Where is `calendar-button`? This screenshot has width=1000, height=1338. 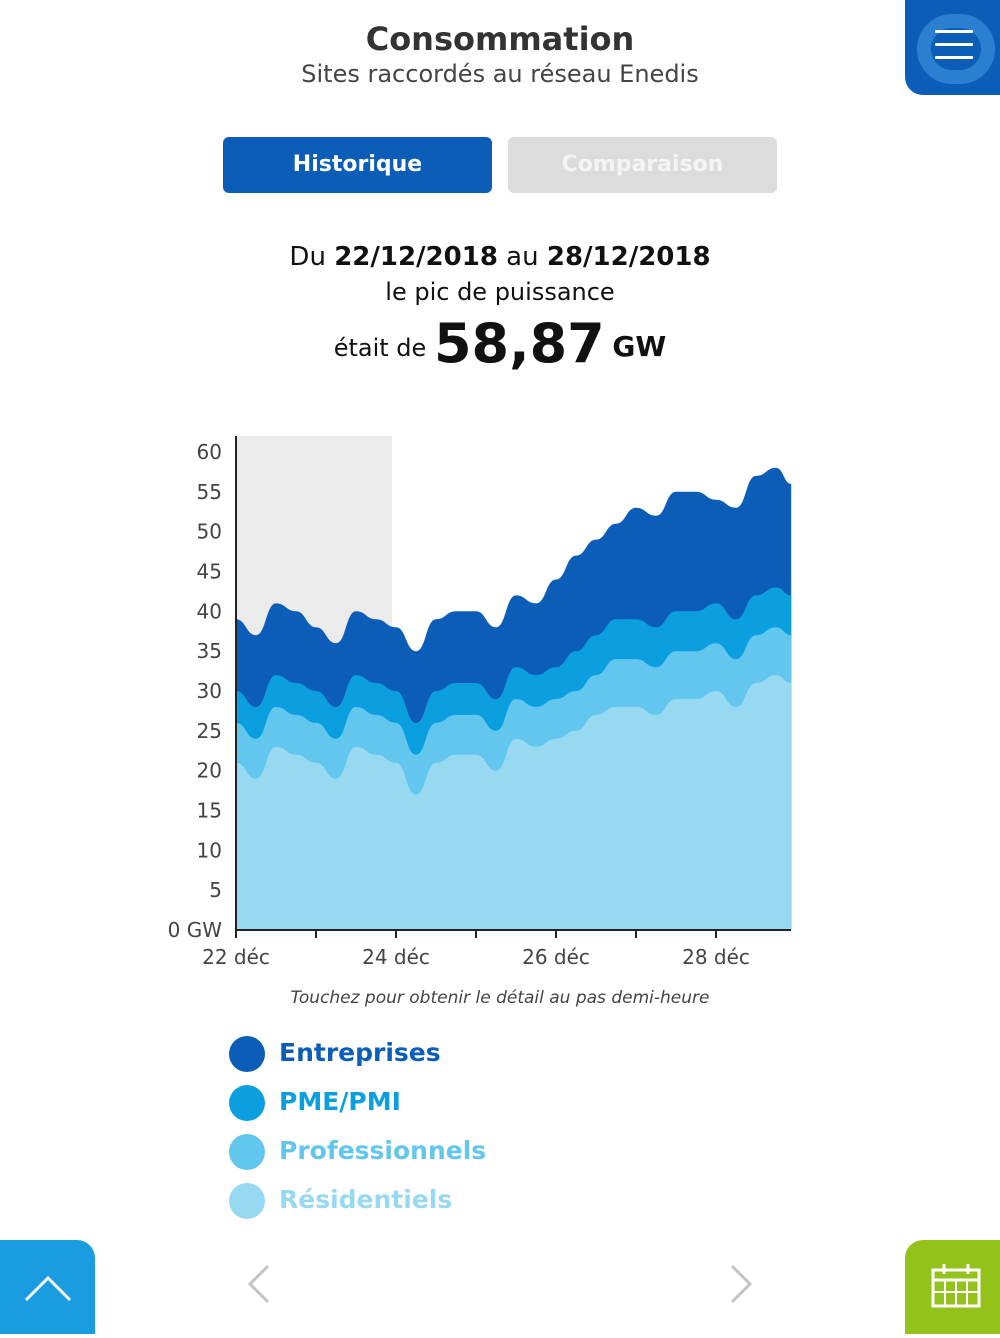
calendar-button is located at coordinates (952, 1287).